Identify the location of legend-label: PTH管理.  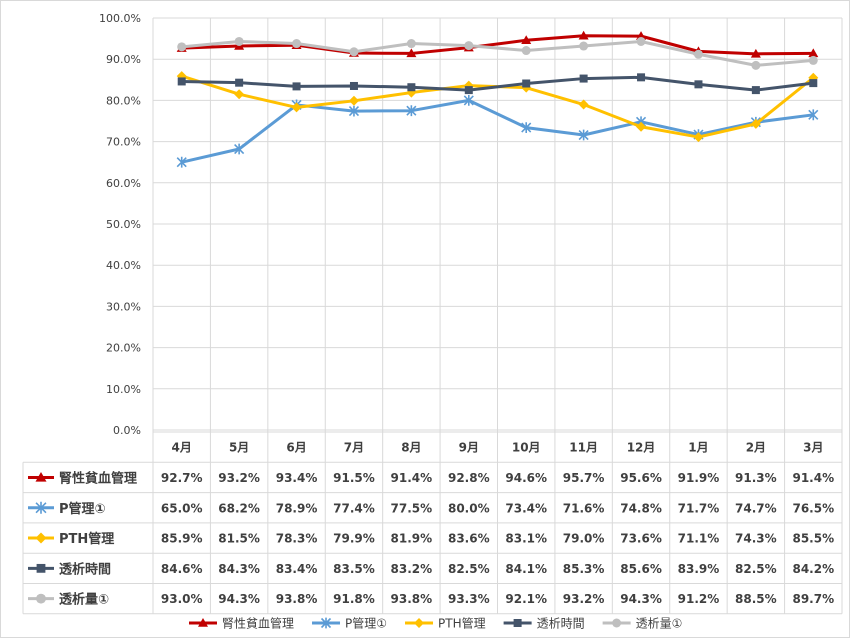
(462, 623).